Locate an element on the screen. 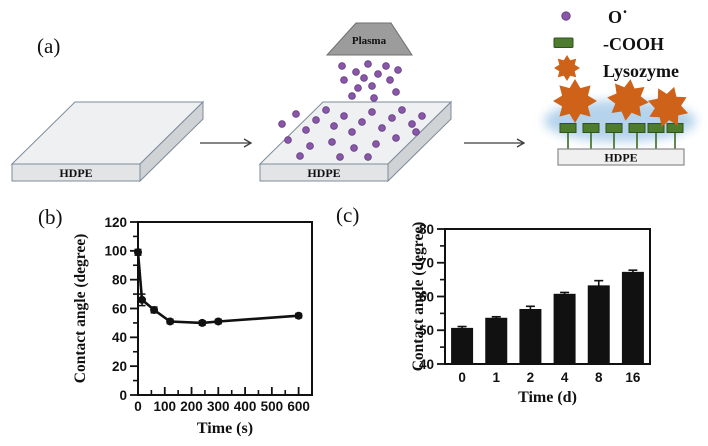 This screenshot has height=446, width=708. oxygen-radical-dots-on-slab is located at coordinates (352, 133).